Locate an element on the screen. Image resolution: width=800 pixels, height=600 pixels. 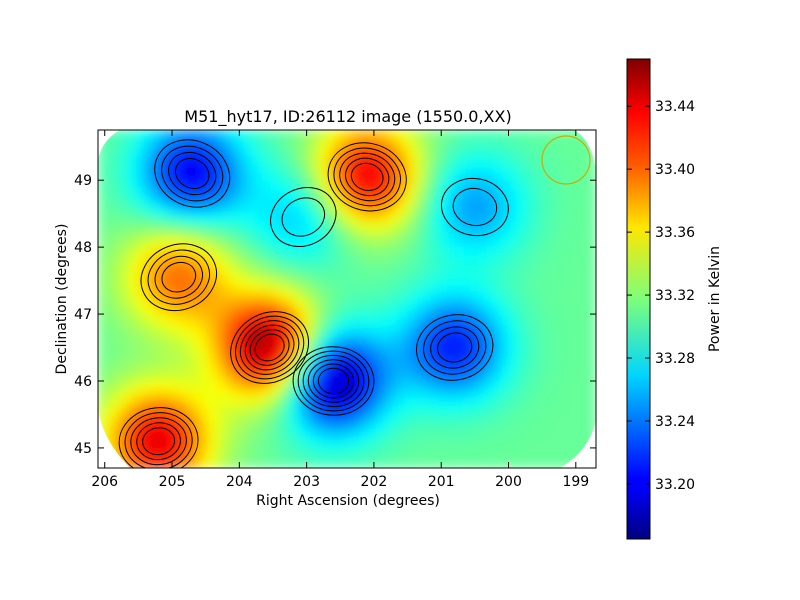
x-tick-label: 205 is located at coordinates (172, 482).